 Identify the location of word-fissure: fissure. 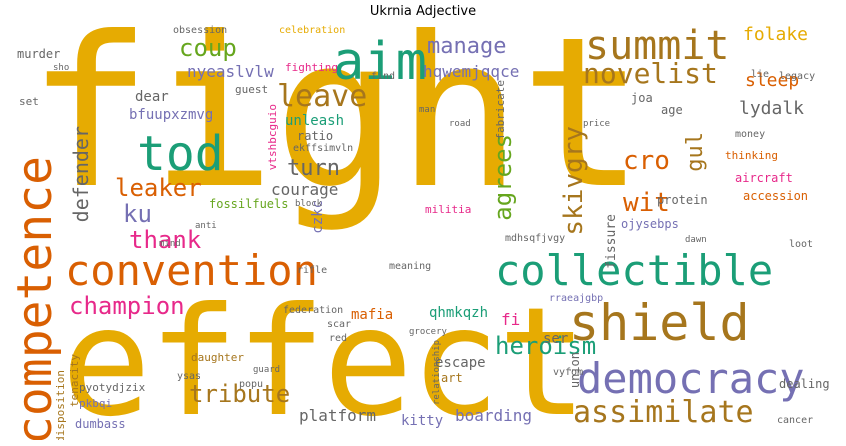
(611, 241).